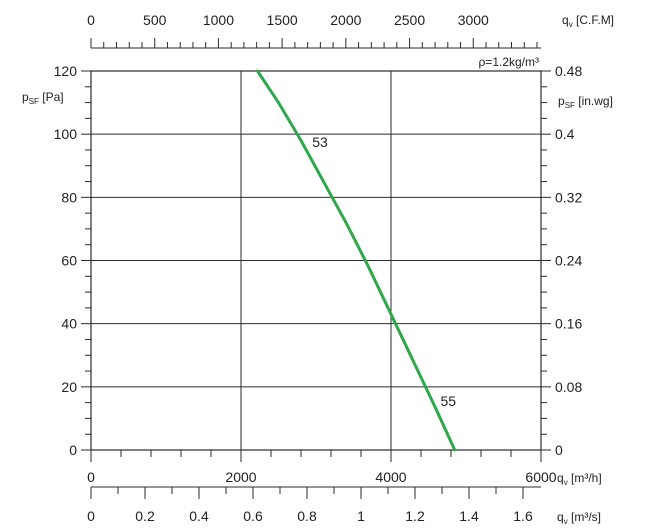 This screenshot has height=529, width=659. Describe the element at coordinates (320, 142) in the screenshot. I see `curve-point-label: 53` at that location.